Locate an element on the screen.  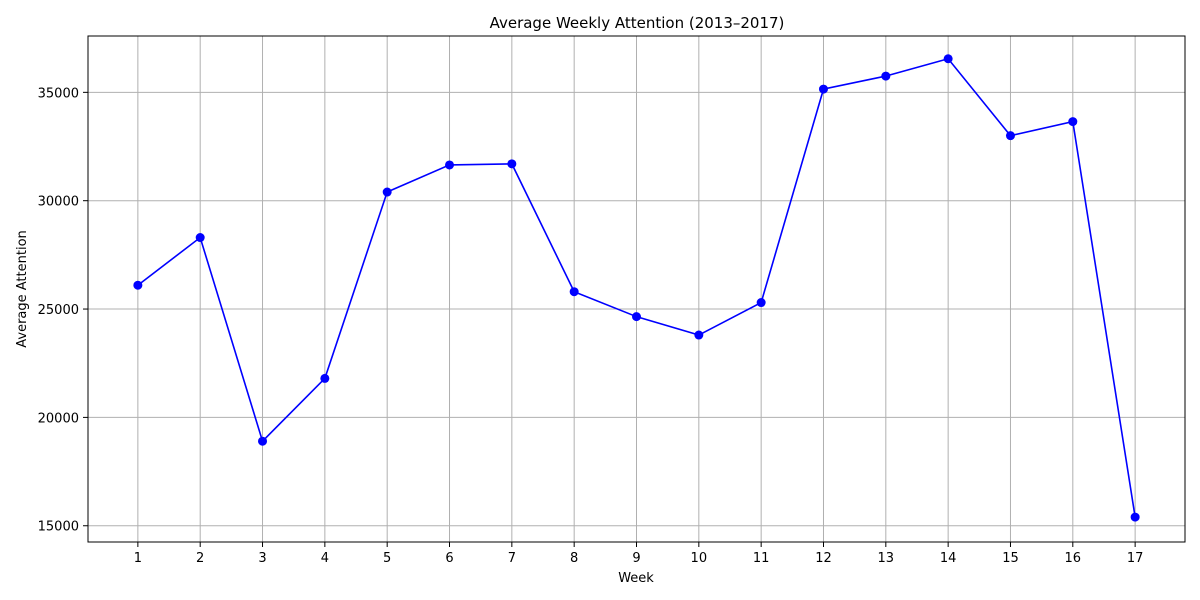
x-tick-label: 12 is located at coordinates (823, 558).